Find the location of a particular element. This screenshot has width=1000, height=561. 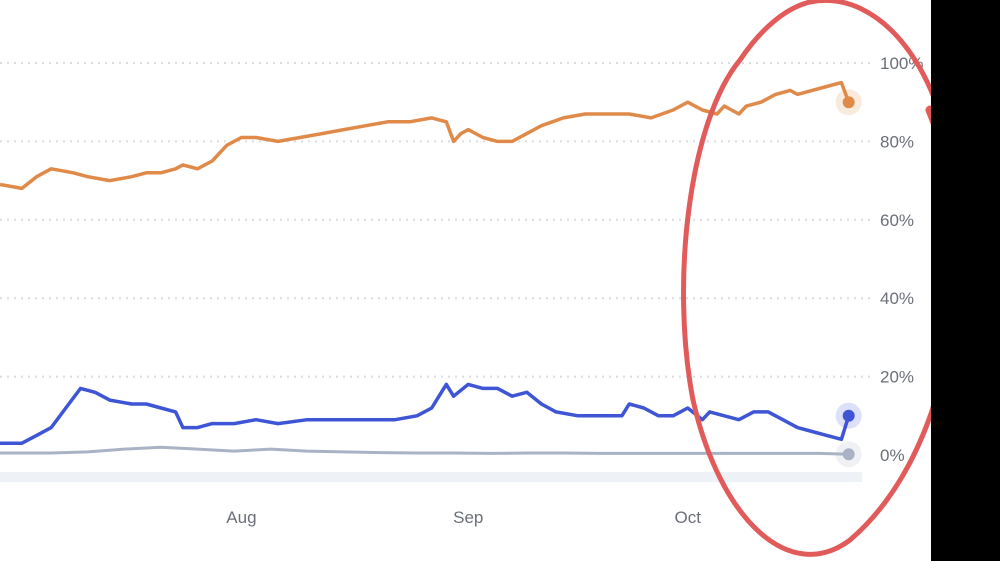

y-tick-label: 60% is located at coordinates (897, 220).